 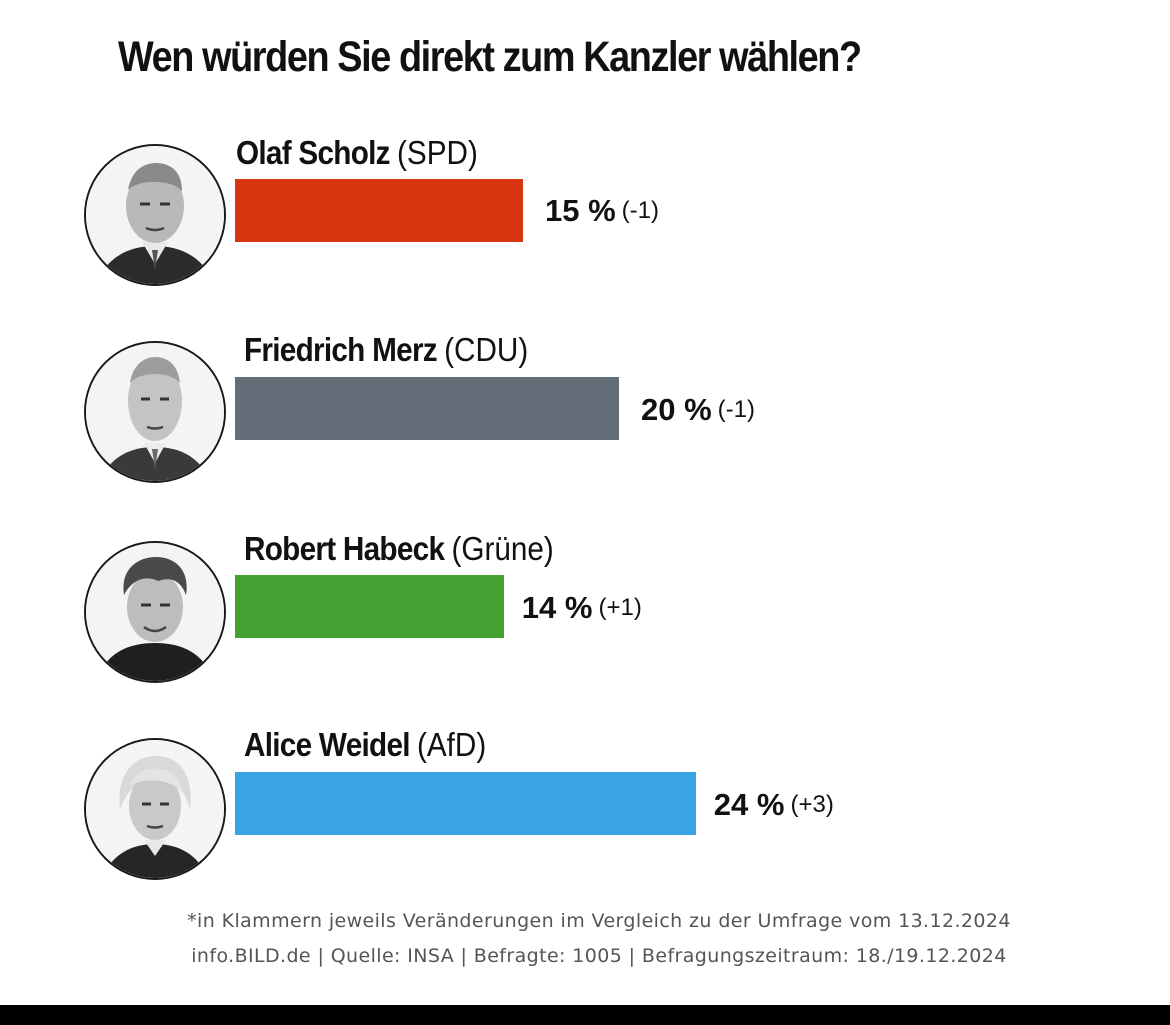 I want to click on value-label-scholz: 15 % (-1), so click(x=602, y=211).